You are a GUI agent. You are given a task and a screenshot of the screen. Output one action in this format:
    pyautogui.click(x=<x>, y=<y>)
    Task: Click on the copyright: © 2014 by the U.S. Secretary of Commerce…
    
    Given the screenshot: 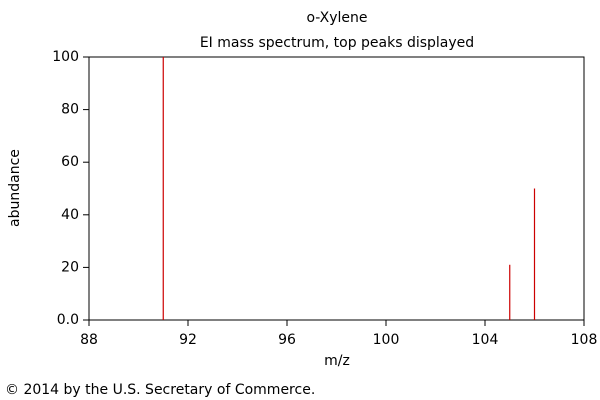 What is the action you would take?
    pyautogui.click(x=160, y=390)
    